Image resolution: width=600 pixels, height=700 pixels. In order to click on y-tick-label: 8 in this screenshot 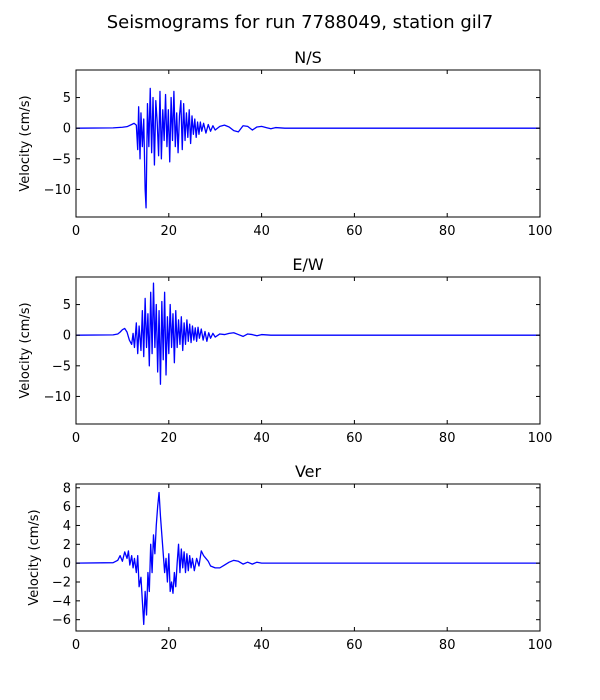, I will do `click(67, 488)`.